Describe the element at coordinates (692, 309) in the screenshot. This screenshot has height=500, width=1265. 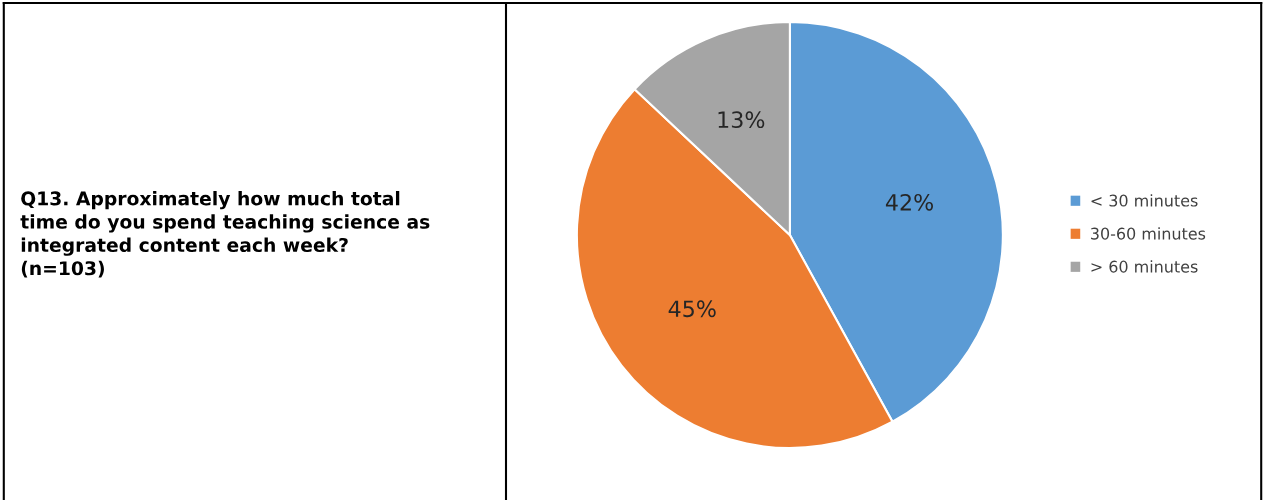
I see `data-label: 45%` at that location.